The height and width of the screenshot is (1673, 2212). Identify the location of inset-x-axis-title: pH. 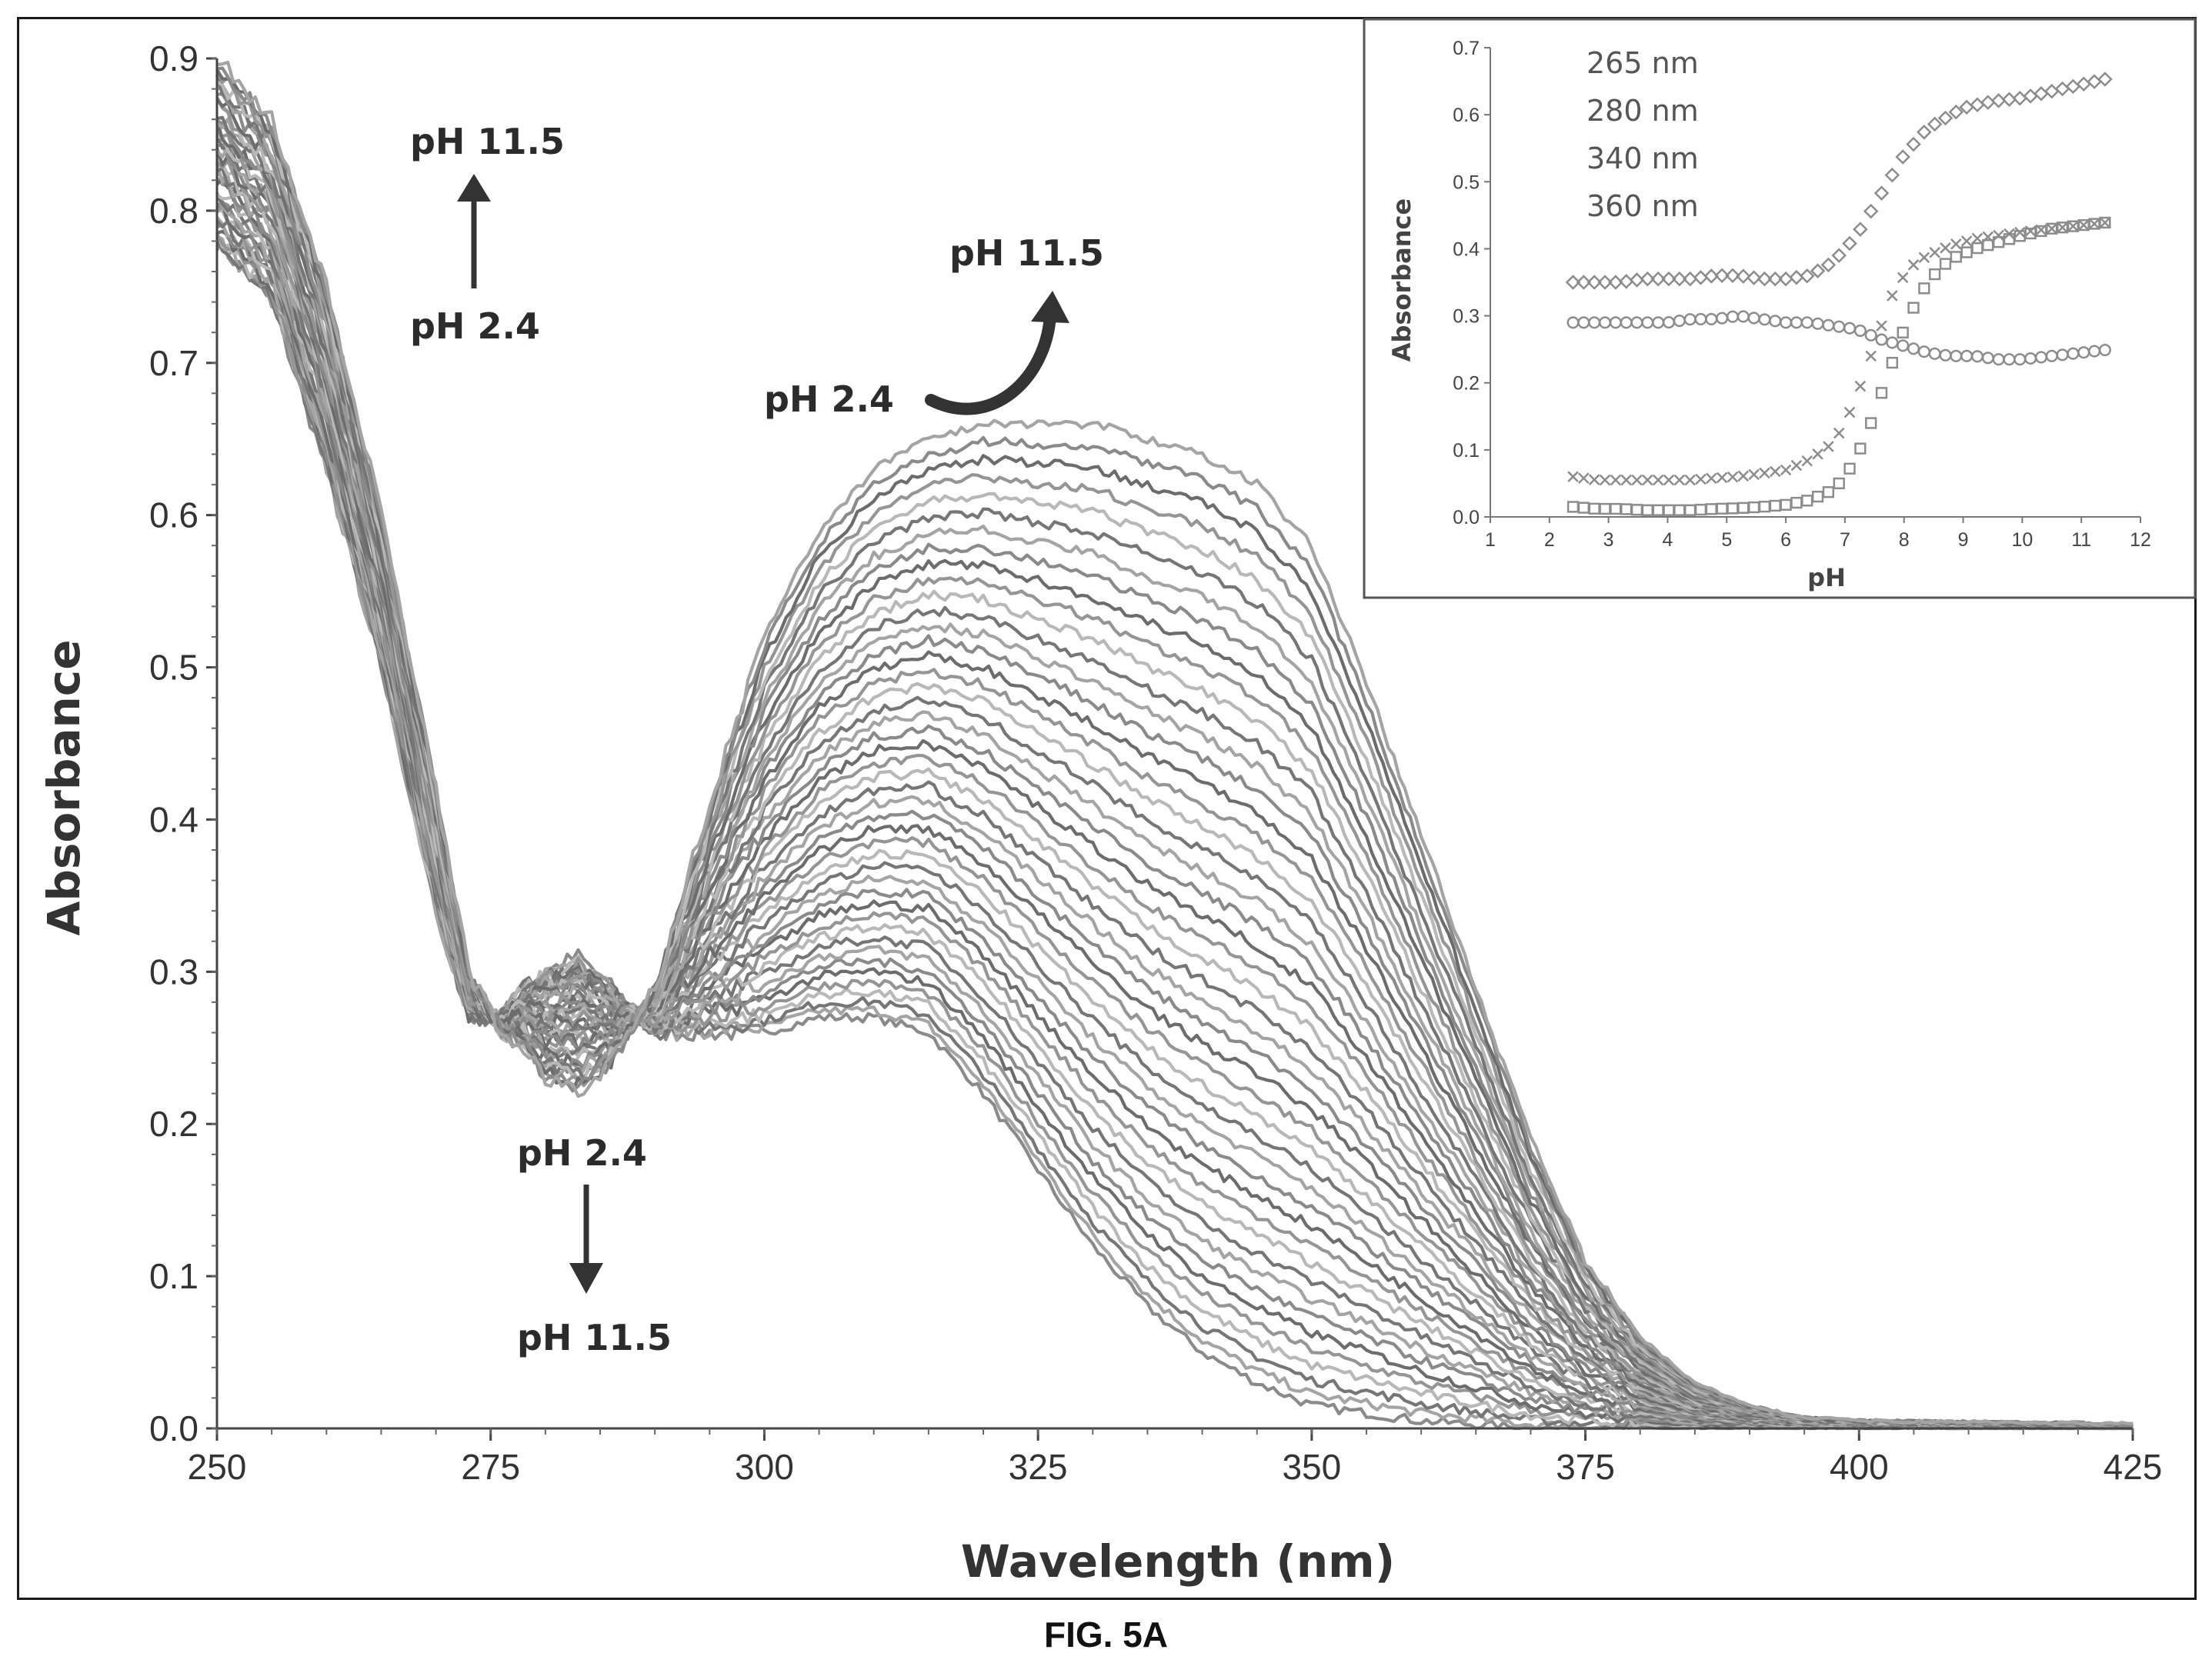
(1826, 577).